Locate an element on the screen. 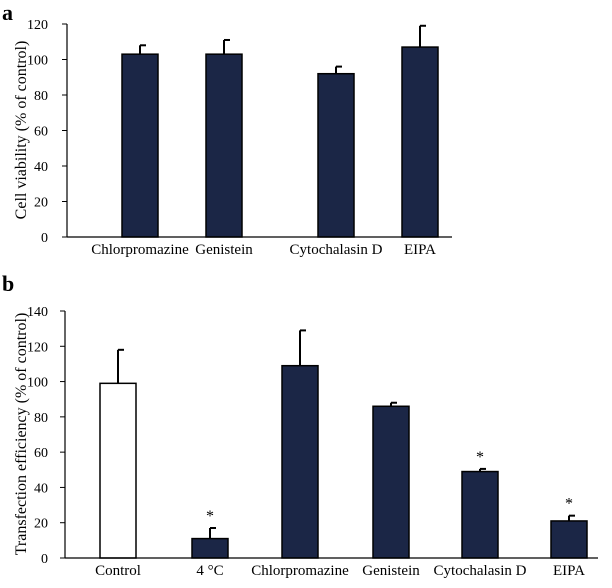  bar-group: Cytochalasin D is located at coordinates (336, 161).